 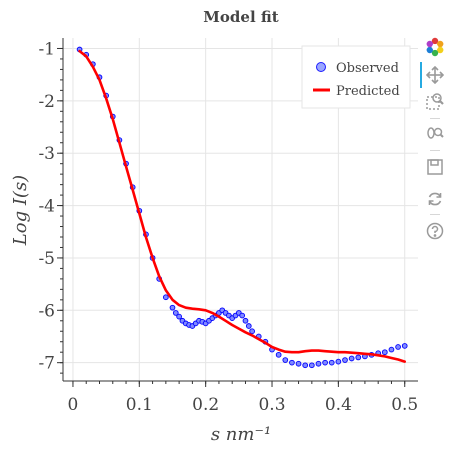 I want to click on save-icon, so click(x=435, y=167).